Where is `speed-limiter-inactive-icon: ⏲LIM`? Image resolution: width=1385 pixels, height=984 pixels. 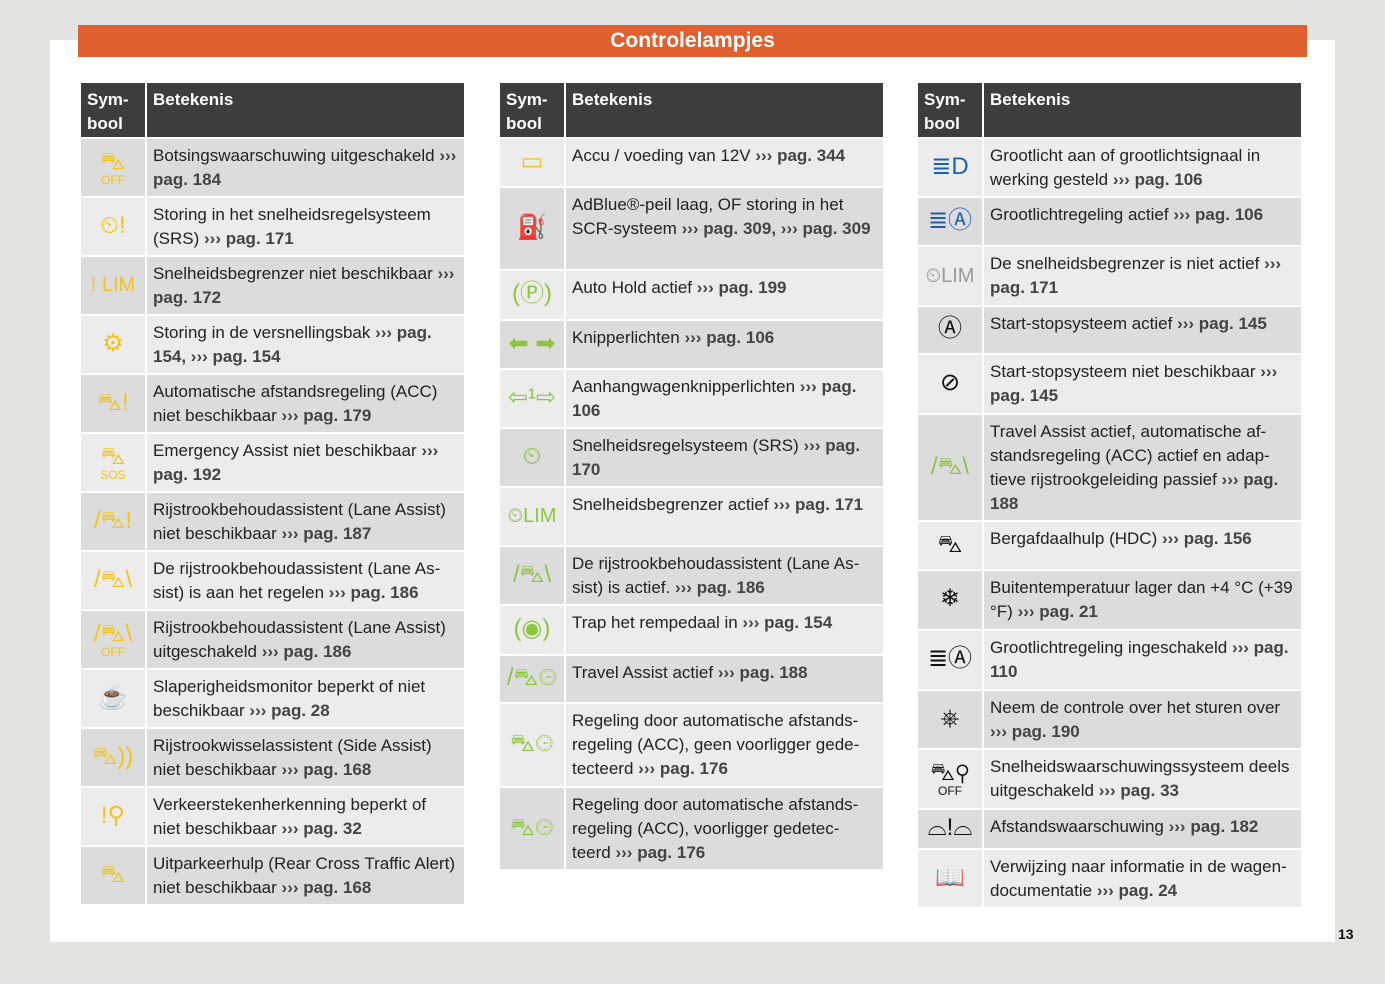 speed-limiter-inactive-icon: ⏲LIM is located at coordinates (950, 275).